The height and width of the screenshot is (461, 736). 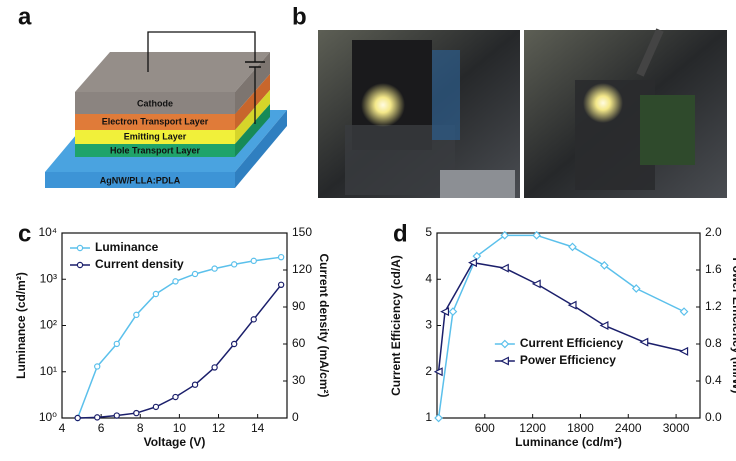 What do you see at coordinates (48, 371) in the screenshot?
I see `y-tick-label: 10¹` at bounding box center [48, 371].